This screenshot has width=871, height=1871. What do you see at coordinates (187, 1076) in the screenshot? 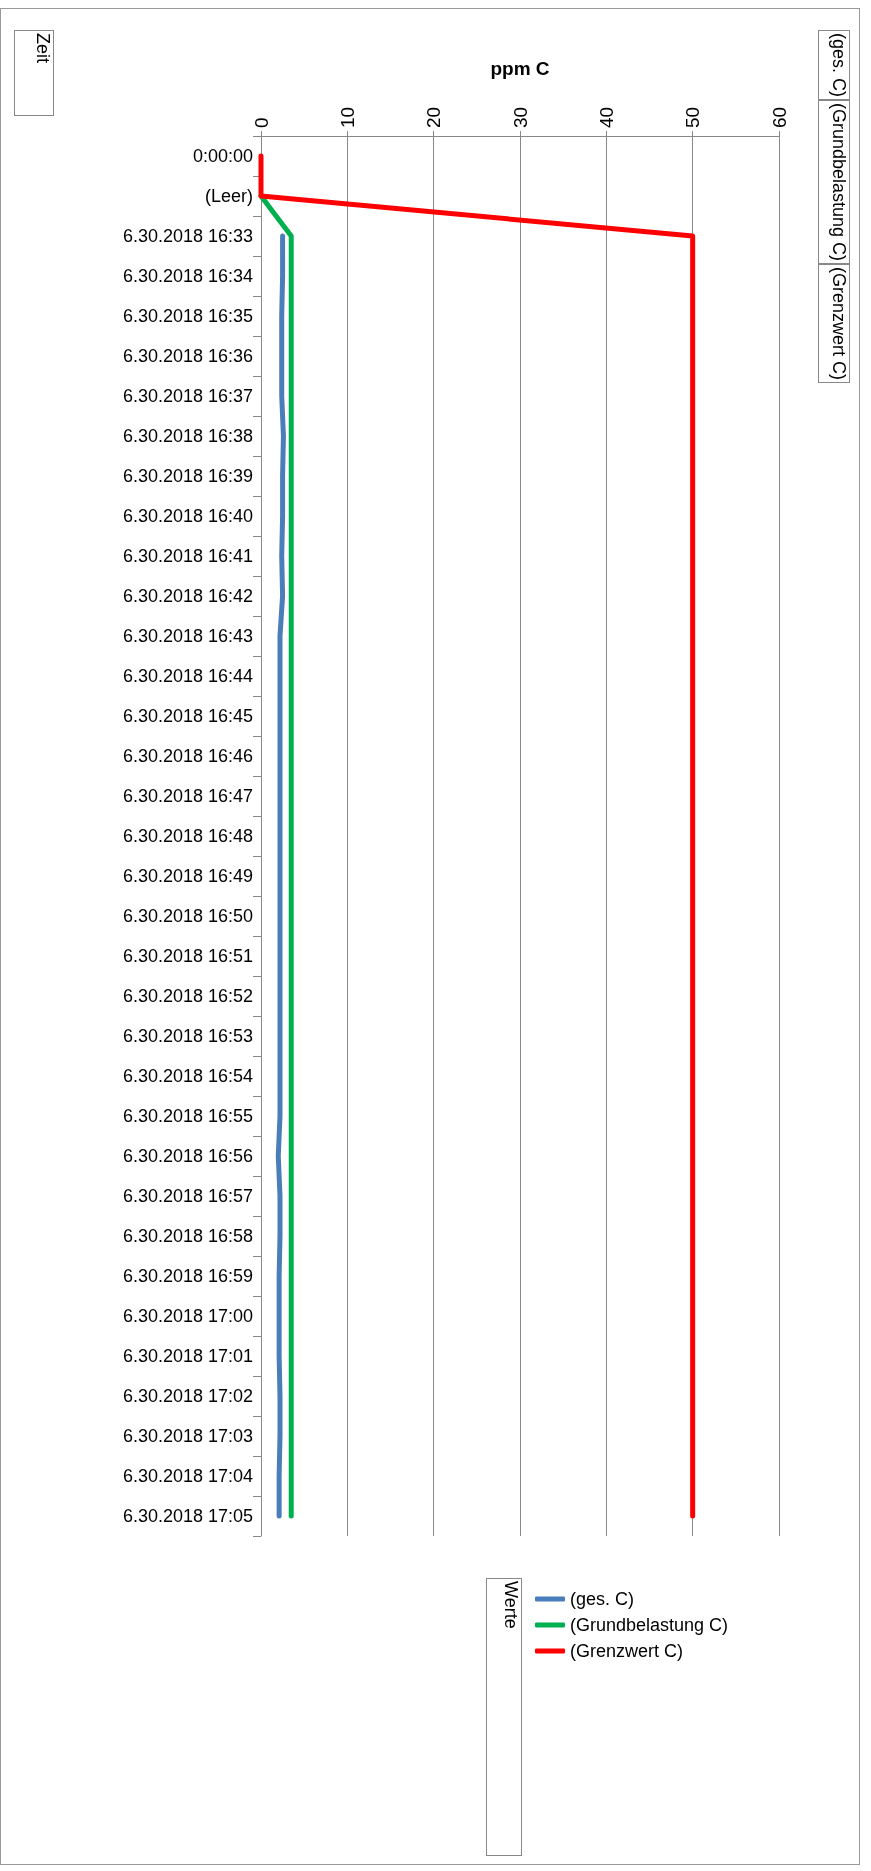
I see `y-tick-label: 6.30.2018 16:54` at bounding box center [187, 1076].